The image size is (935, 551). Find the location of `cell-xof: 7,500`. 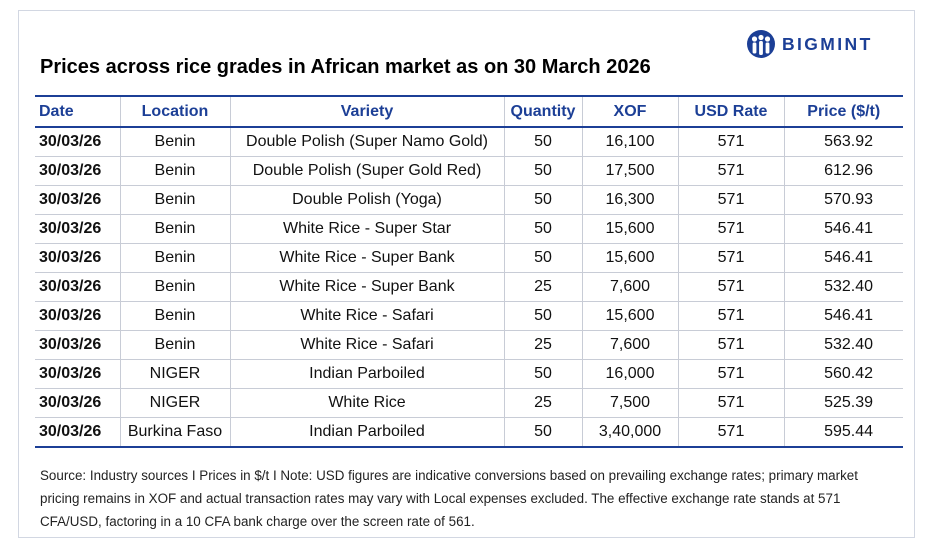

cell-xof: 7,500 is located at coordinates (629, 403).